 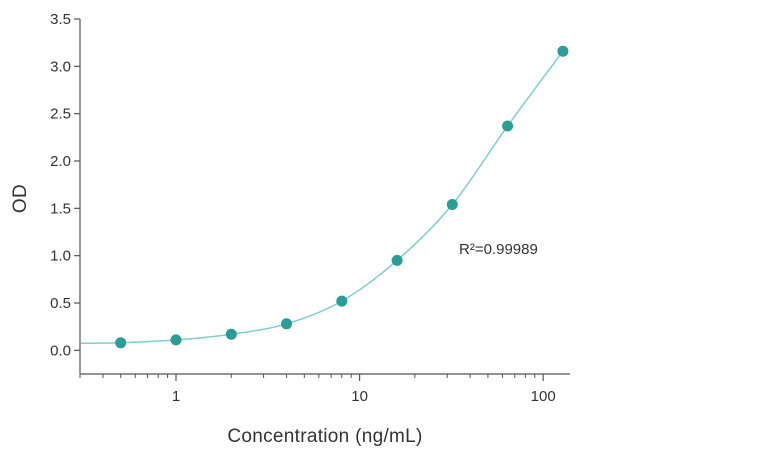 What do you see at coordinates (60, 256) in the screenshot?
I see `y-tick-label: 1.0` at bounding box center [60, 256].